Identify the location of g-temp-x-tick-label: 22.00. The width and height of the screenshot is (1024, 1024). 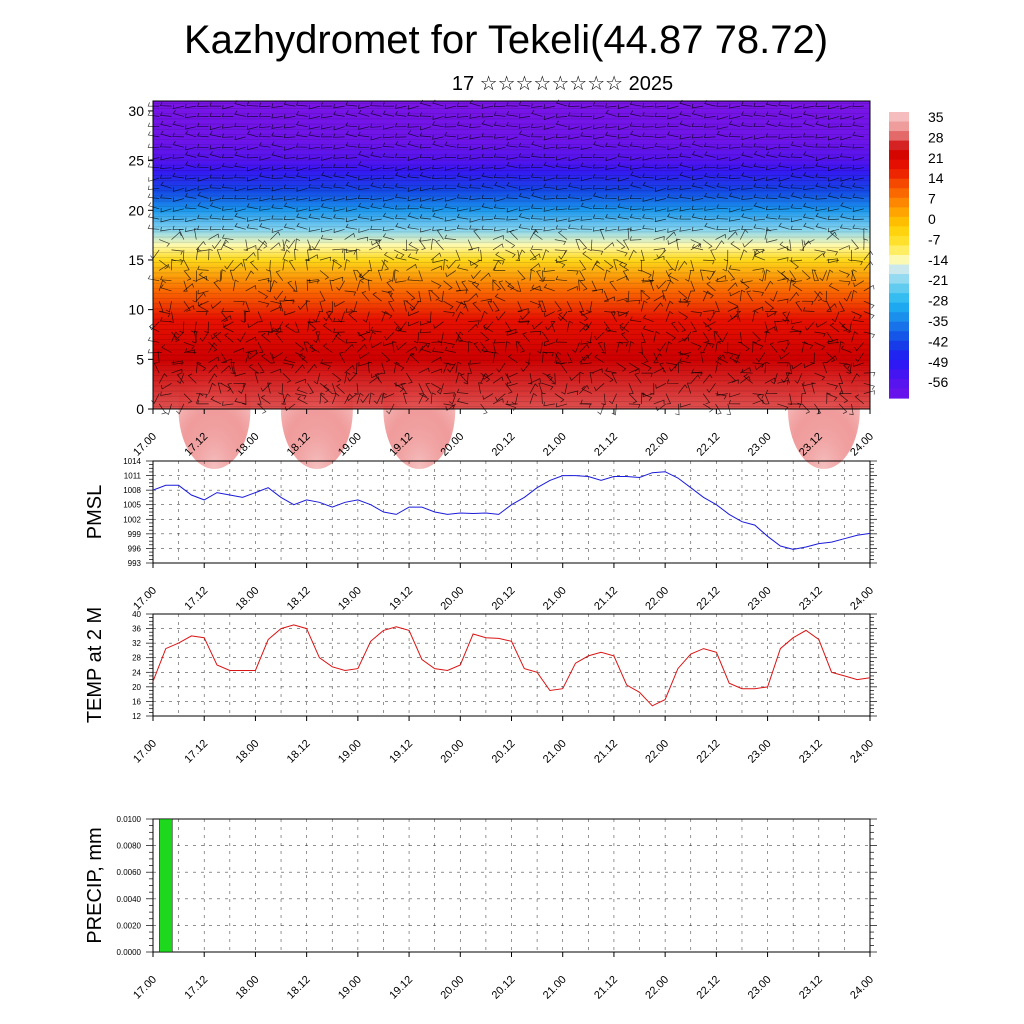
(657, 752).